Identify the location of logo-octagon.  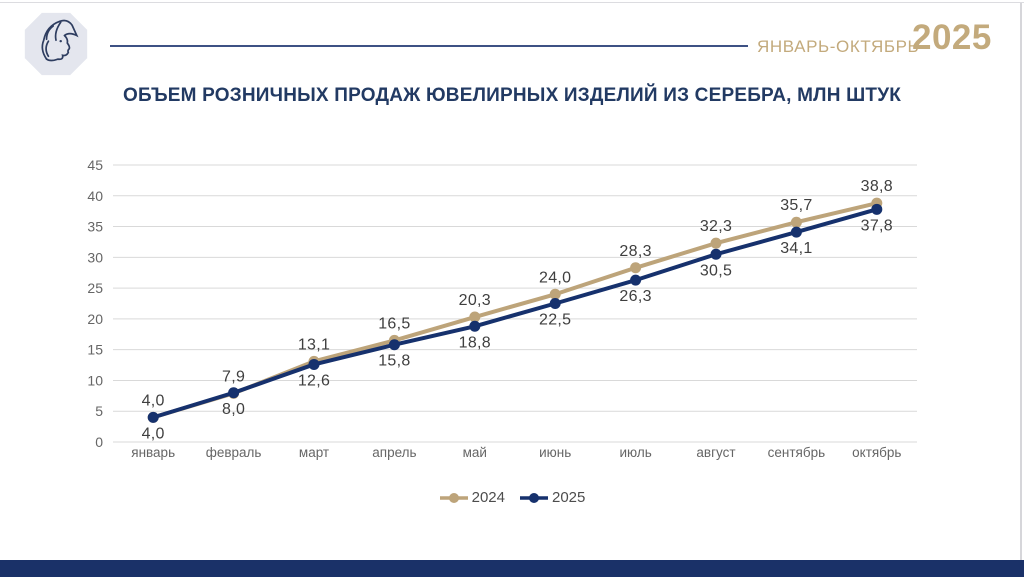
(56, 44).